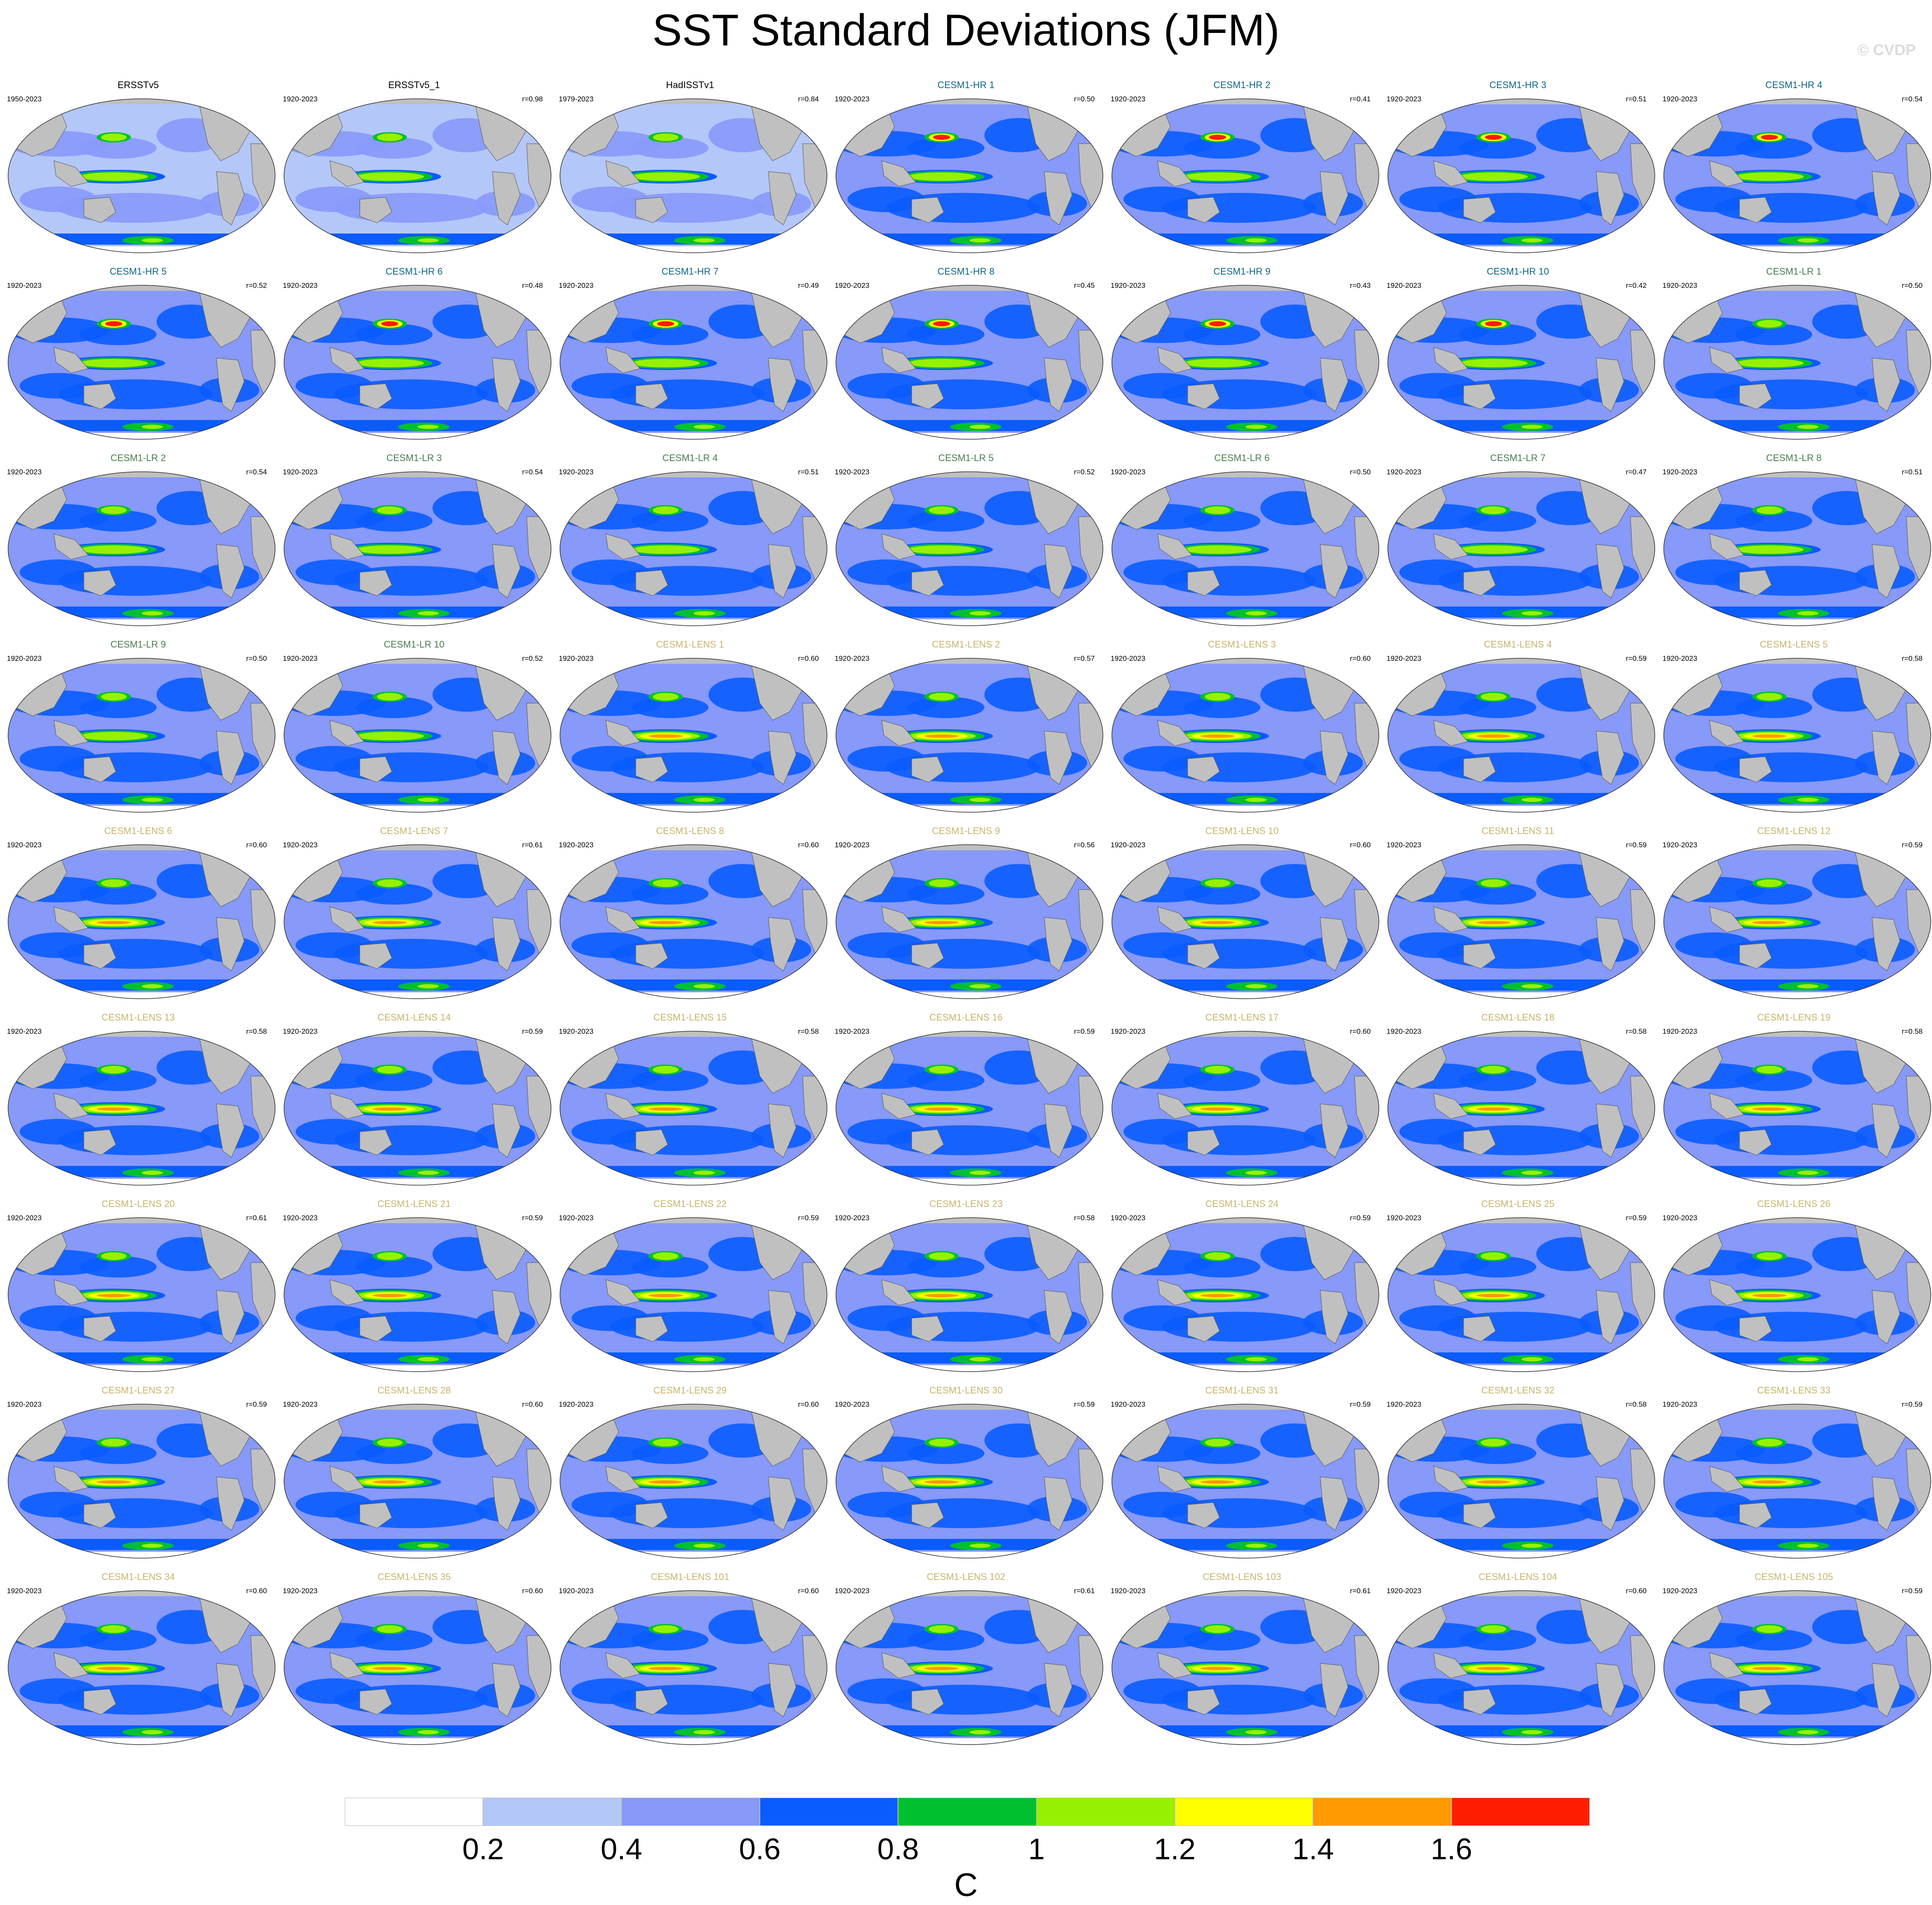 The height and width of the screenshot is (1905, 1932). What do you see at coordinates (690, 170) in the screenshot?
I see `map-panel: HadISSTv1 1979-2023 r=0.84` at bounding box center [690, 170].